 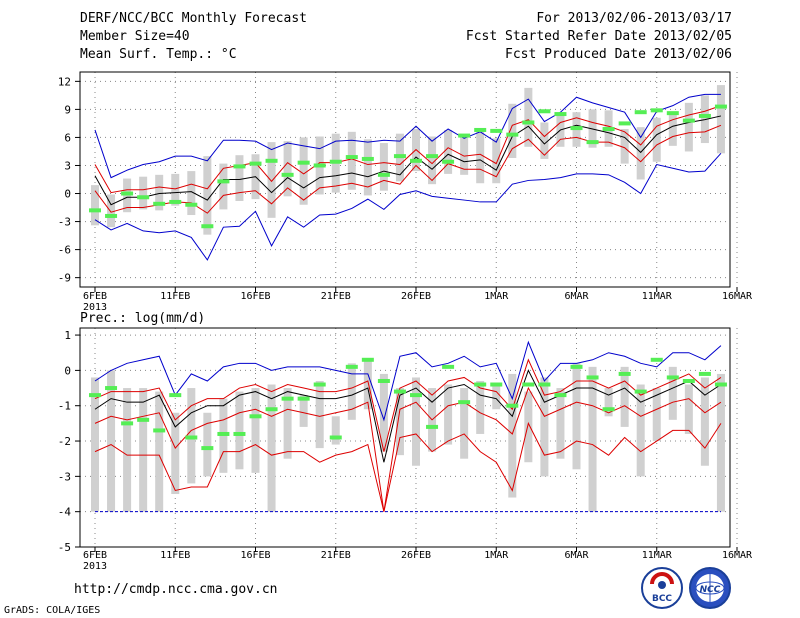 I want to click on temp-xtick-label: 6FEB, so click(x=95, y=296).